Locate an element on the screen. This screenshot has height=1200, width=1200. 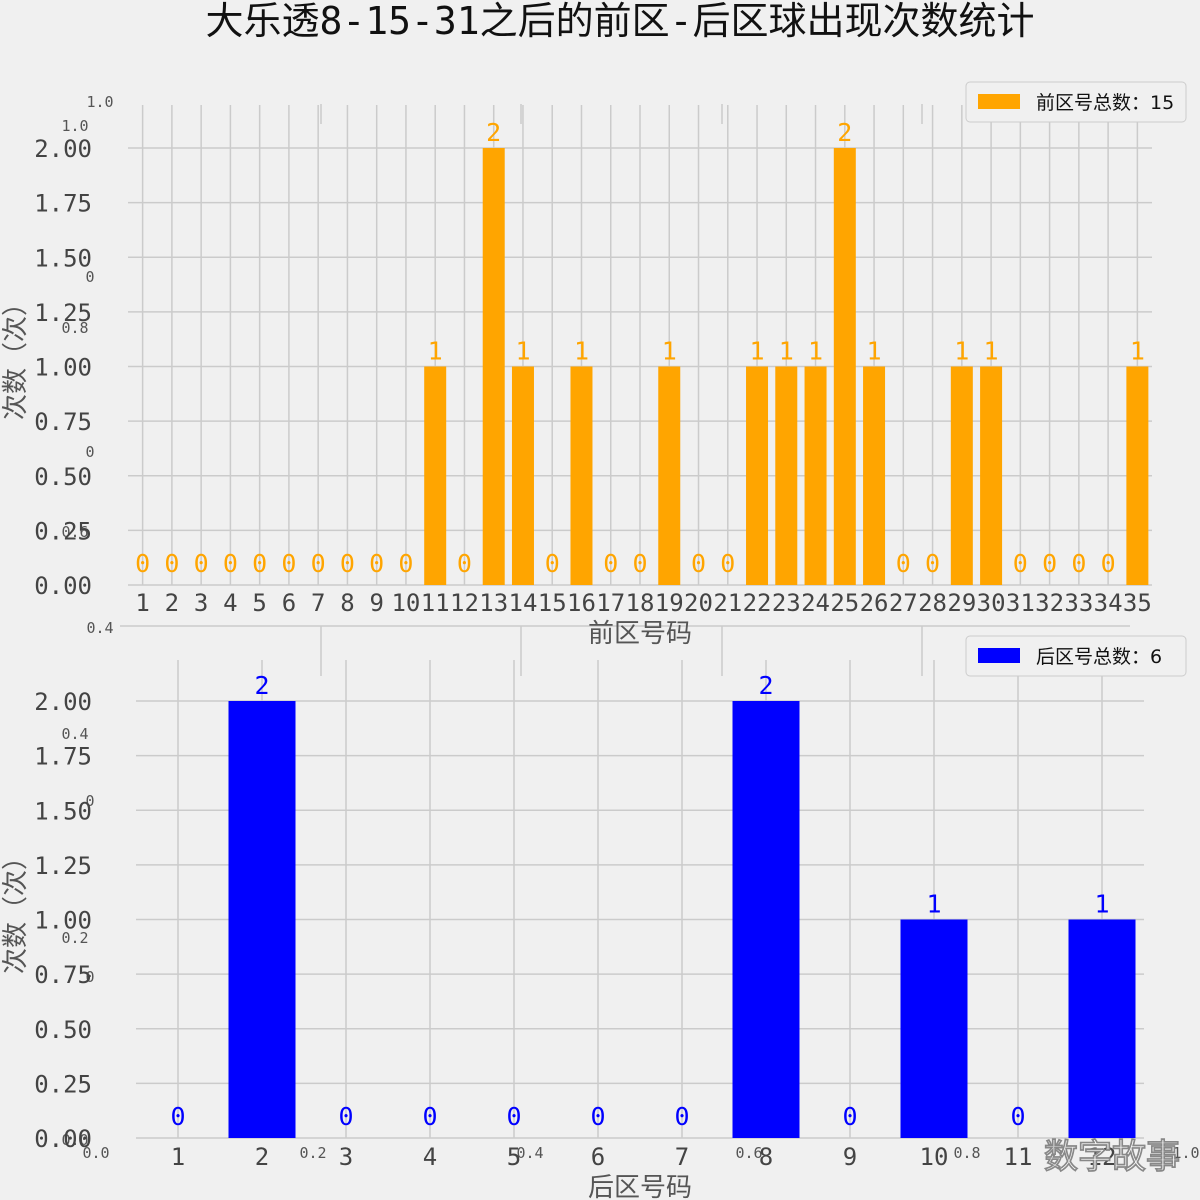
x-tick-label-34: 34 is located at coordinates (1108, 603).